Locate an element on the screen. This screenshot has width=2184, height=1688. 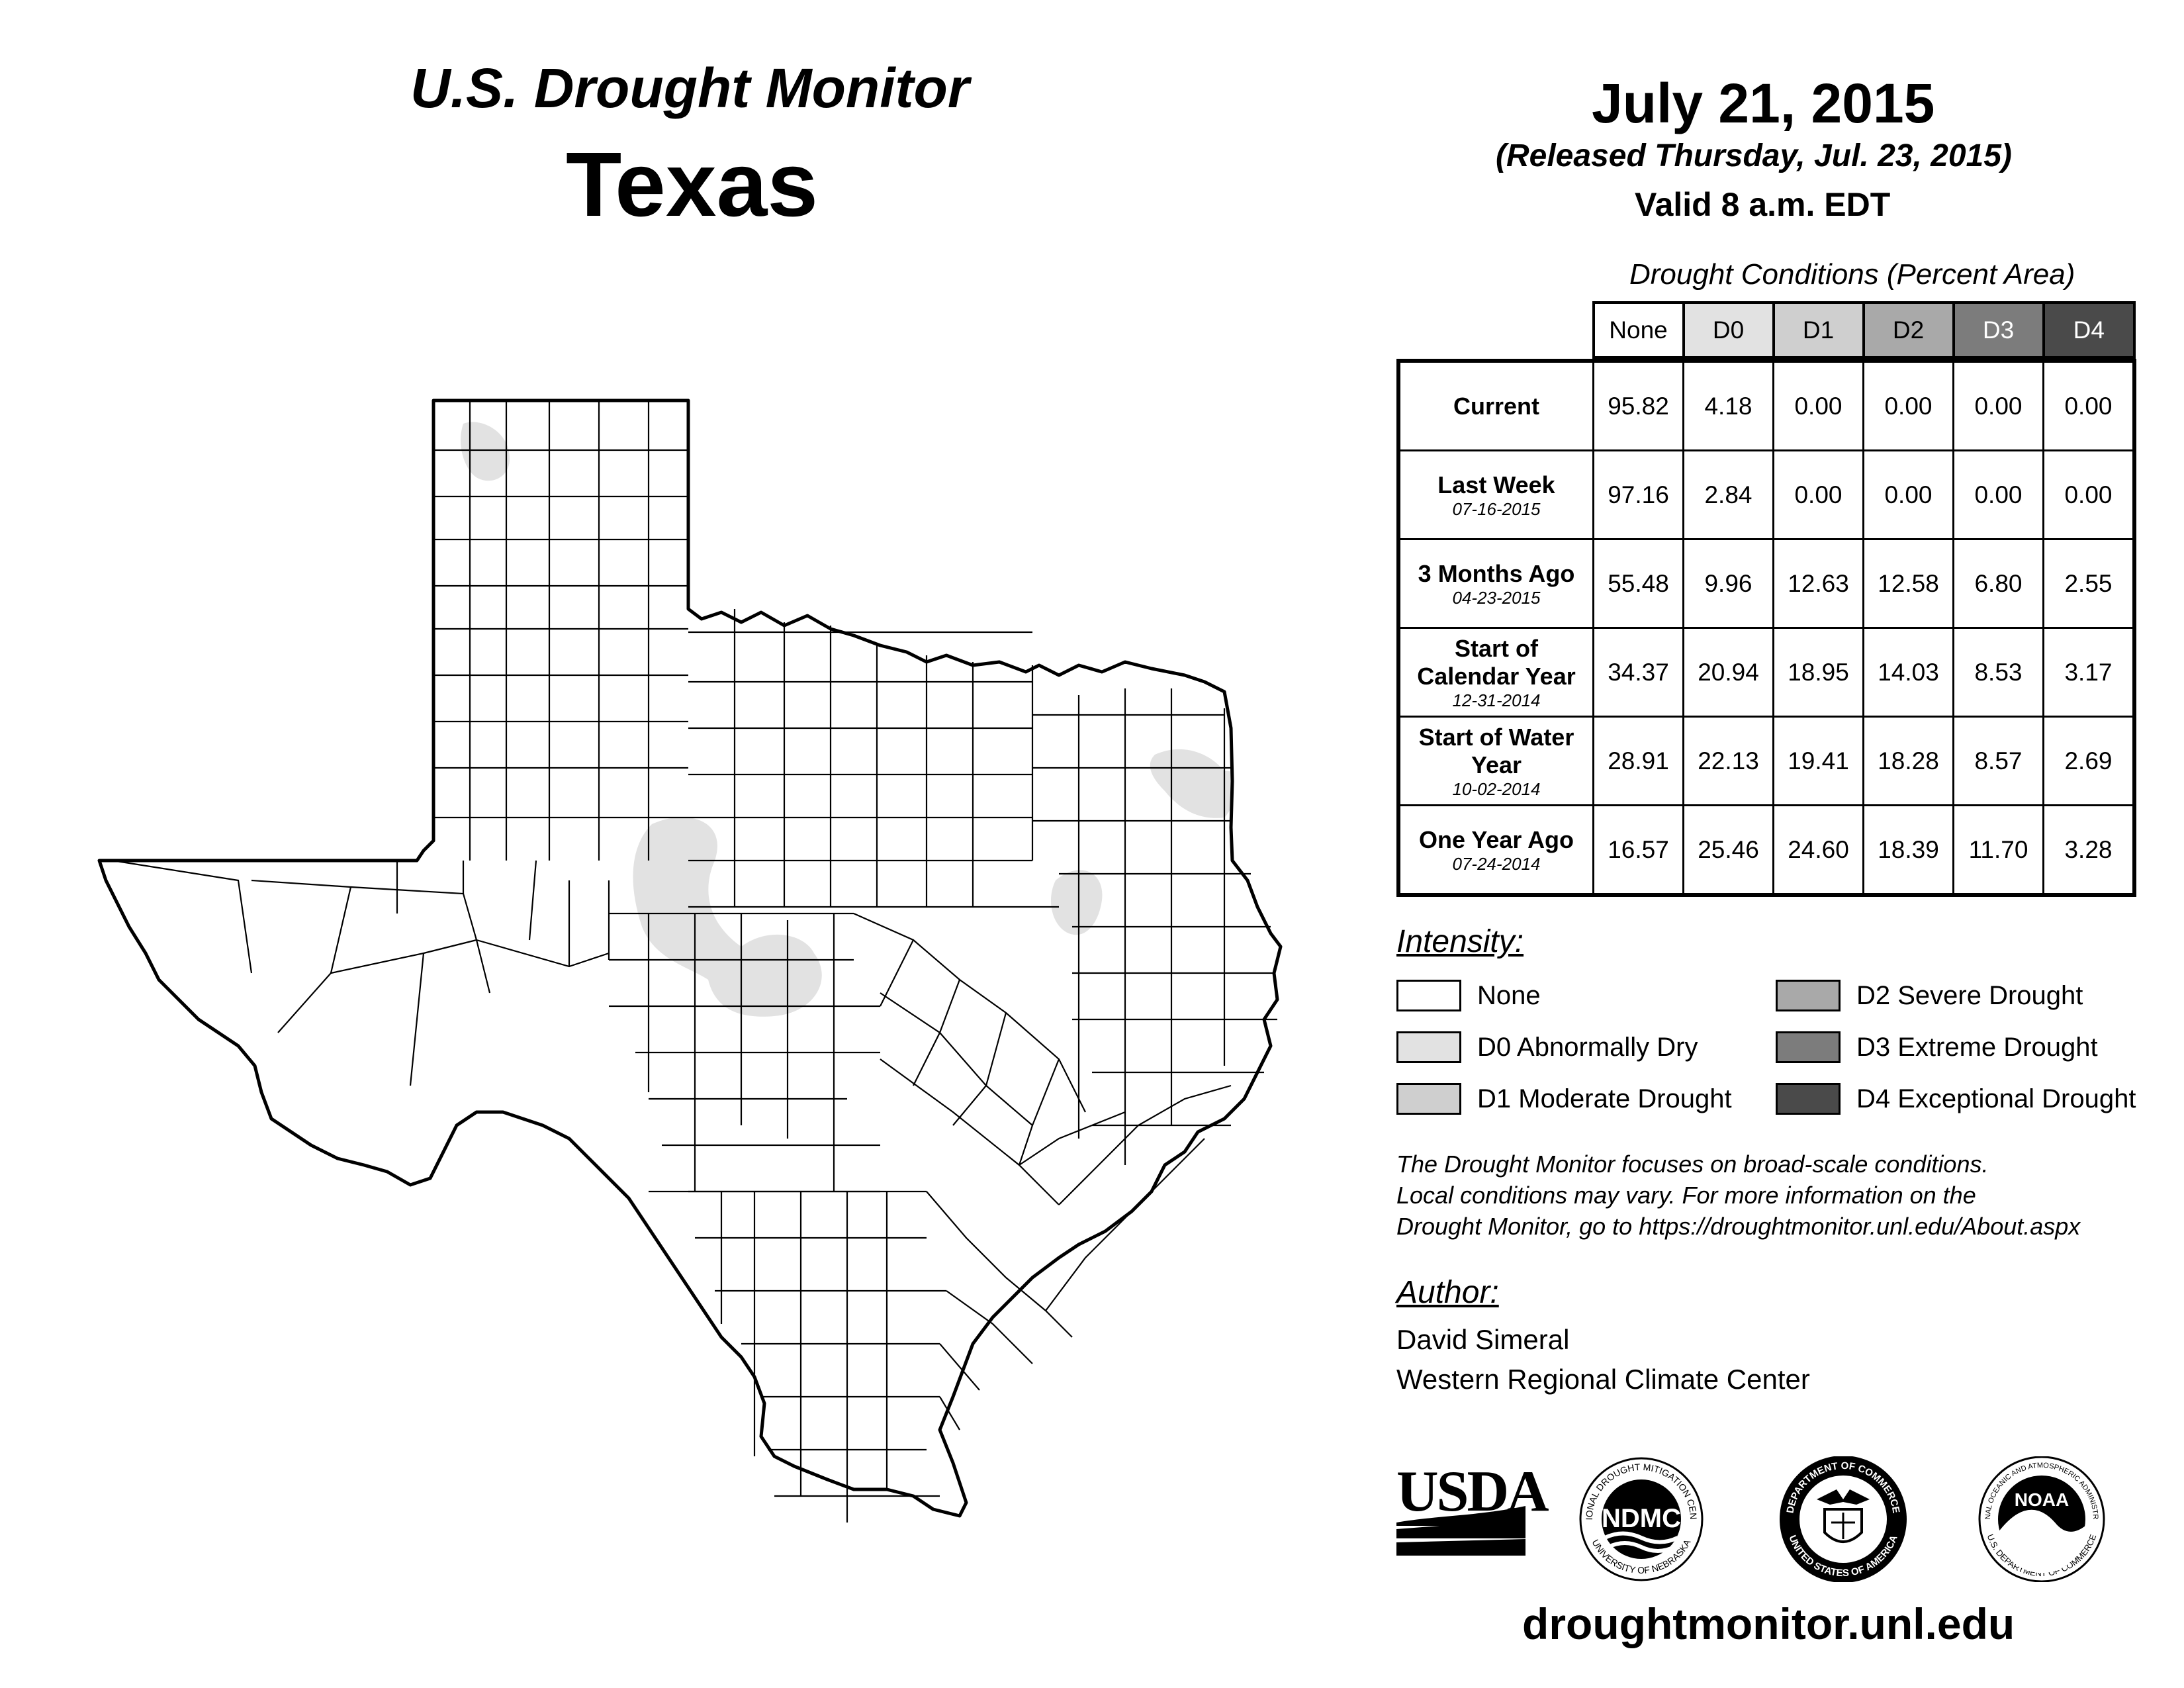
usda-logo: USDA is located at coordinates (1473, 1508).